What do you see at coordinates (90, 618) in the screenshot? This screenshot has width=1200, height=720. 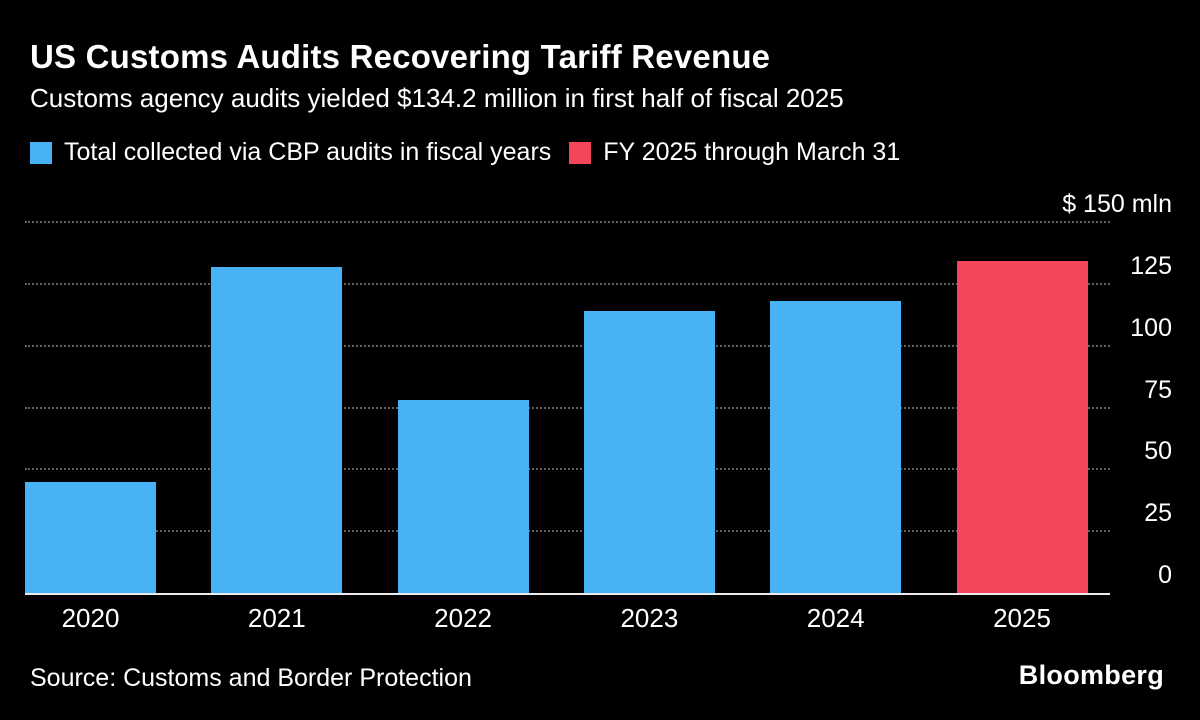 I see `x-tick-label-2020: 2020` at bounding box center [90, 618].